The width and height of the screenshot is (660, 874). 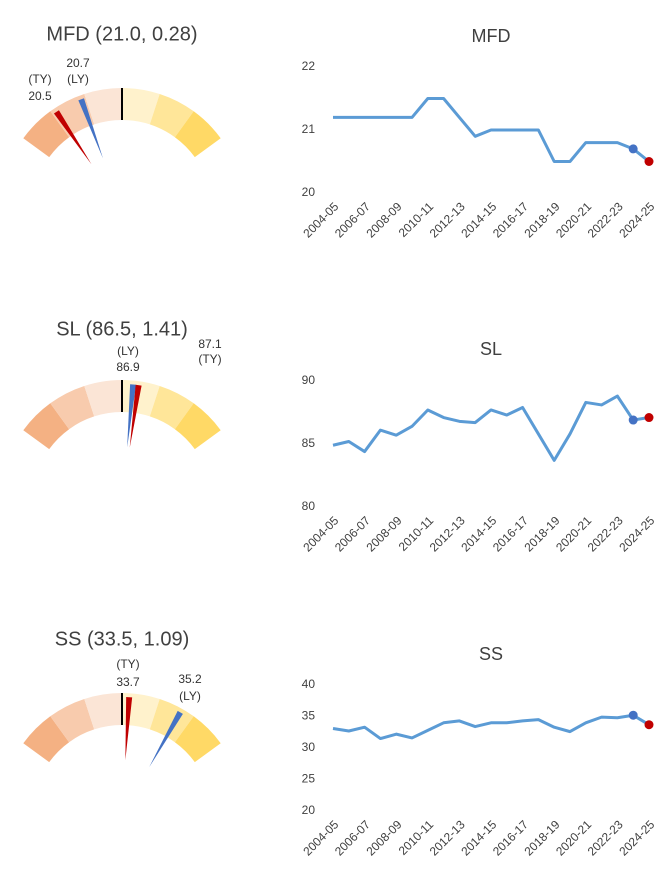 What do you see at coordinates (309, 506) in the screenshot?
I see `y-tick-label: 80` at bounding box center [309, 506].